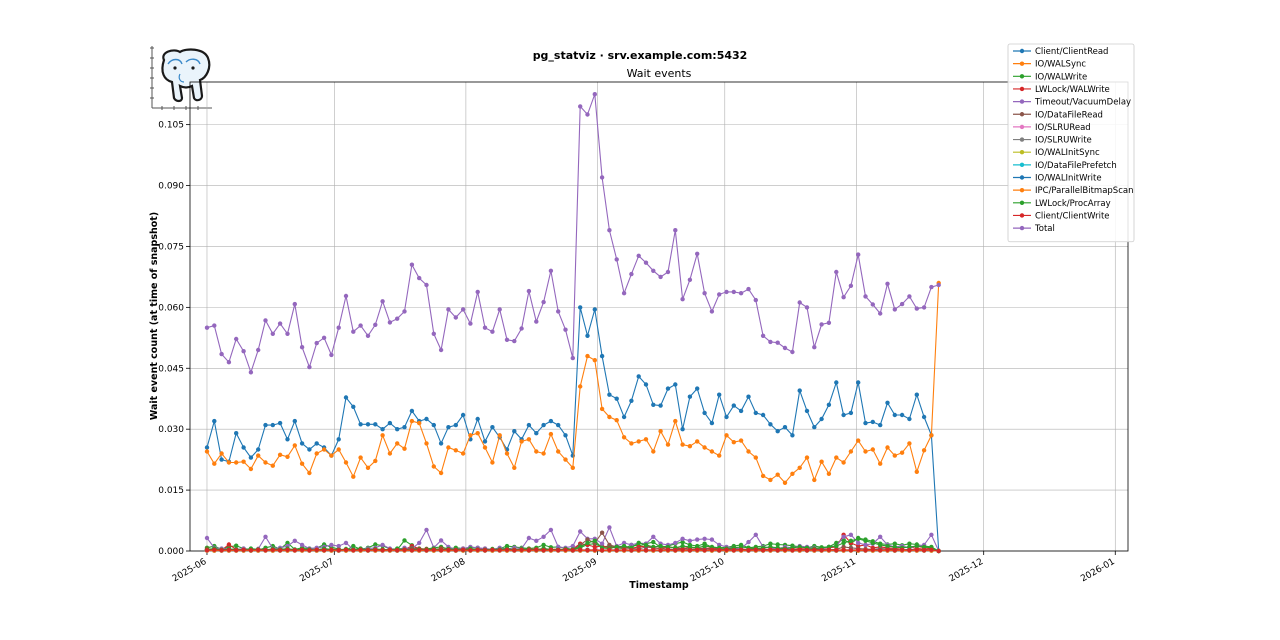  What do you see at coordinates (1052, 128) in the screenshot?
I see `legend-entry: IO/SLRURead` at bounding box center [1052, 128].